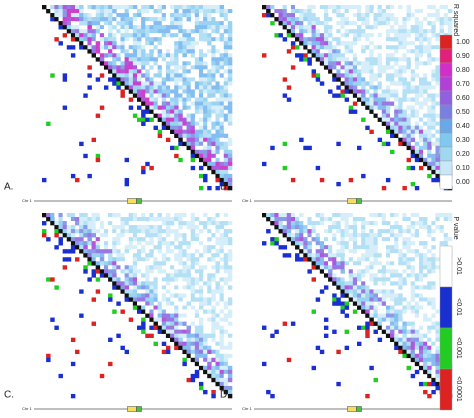  What do you see at coordinates (446, 389) in the screenshot?
I see `legend-swatch` at bounding box center [446, 389].